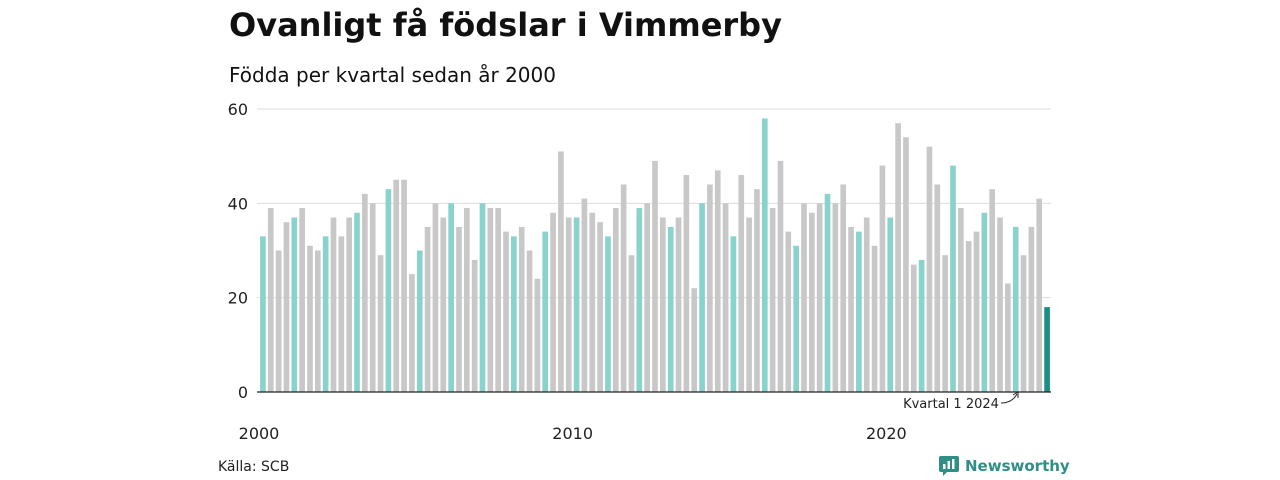 This screenshot has height=480, width=1280. Describe the element at coordinates (238, 298) in the screenshot. I see `y-tick-label: 20` at that location.